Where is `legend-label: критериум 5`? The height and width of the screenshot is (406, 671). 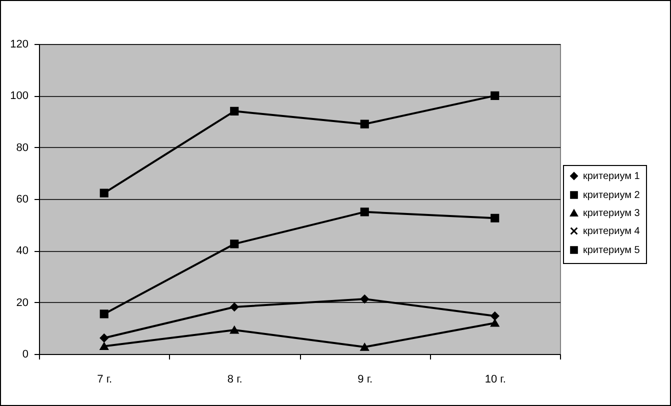
legend-label: критериум 5 is located at coordinates (611, 250).